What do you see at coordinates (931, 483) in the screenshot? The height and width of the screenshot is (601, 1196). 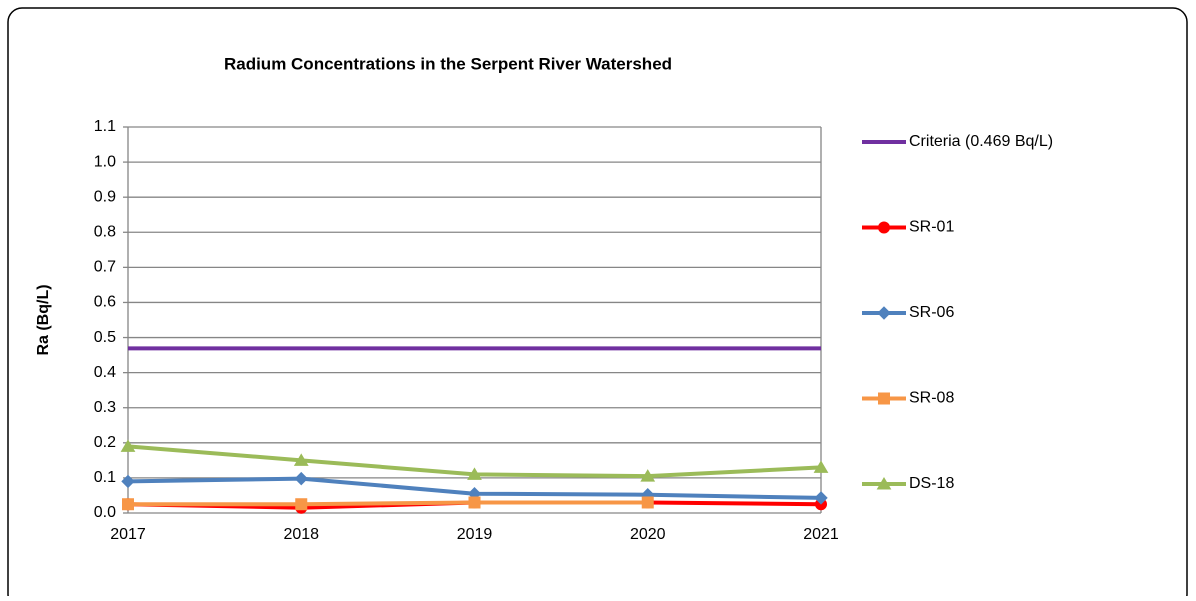 I see `legend-label: DS-18` at bounding box center [931, 483].